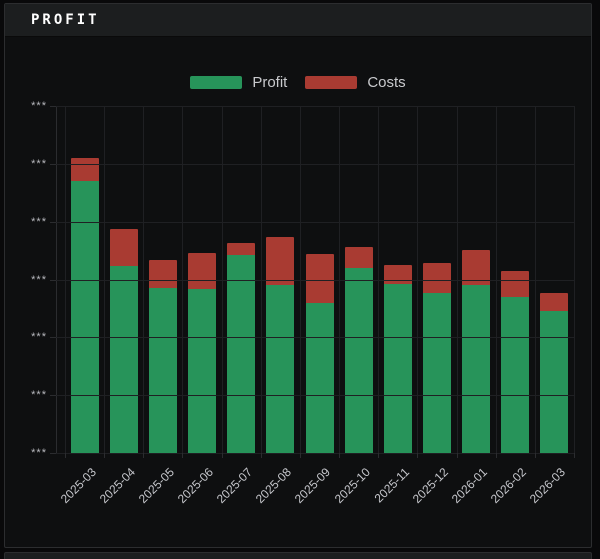 Image resolution: width=600 pixels, height=559 pixels. I want to click on legend-item-profit: Profit, so click(238, 82).